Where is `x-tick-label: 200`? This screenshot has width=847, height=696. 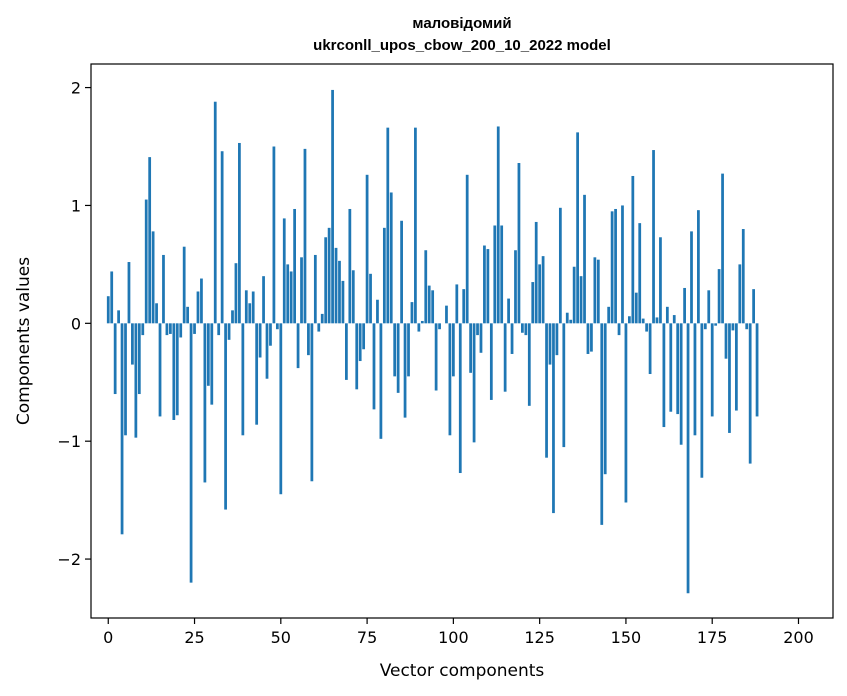 x-tick-label: 200 is located at coordinates (798, 637).